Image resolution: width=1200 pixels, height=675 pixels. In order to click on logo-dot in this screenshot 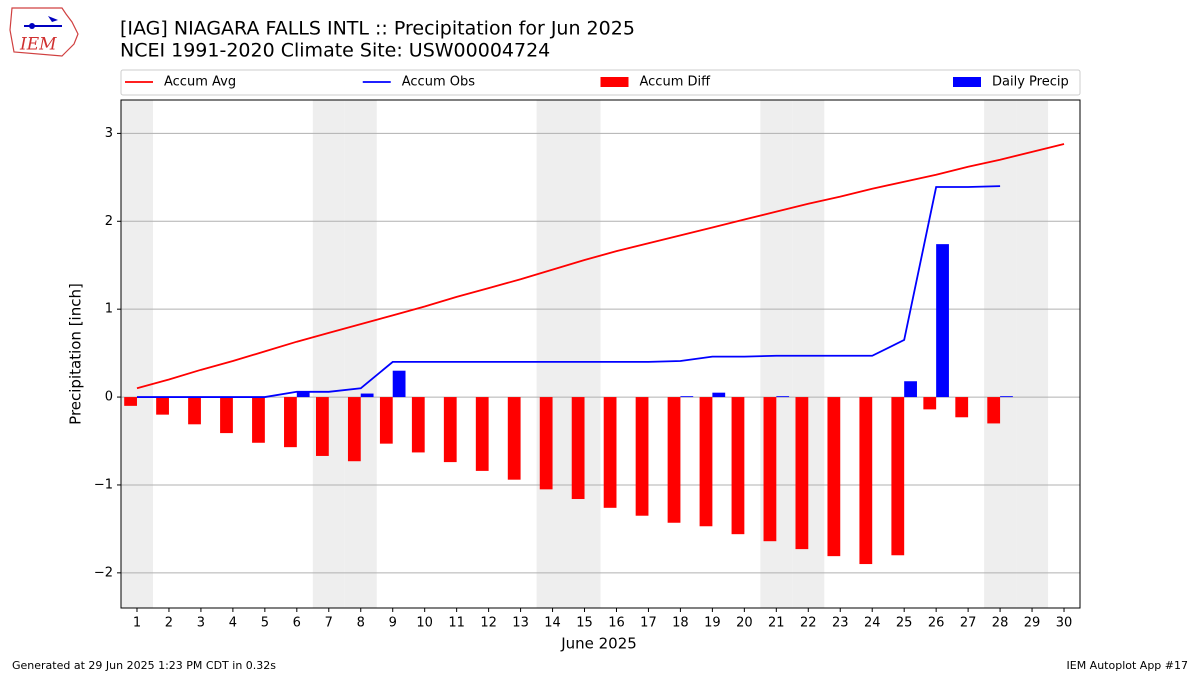, I will do `click(32, 26)`.